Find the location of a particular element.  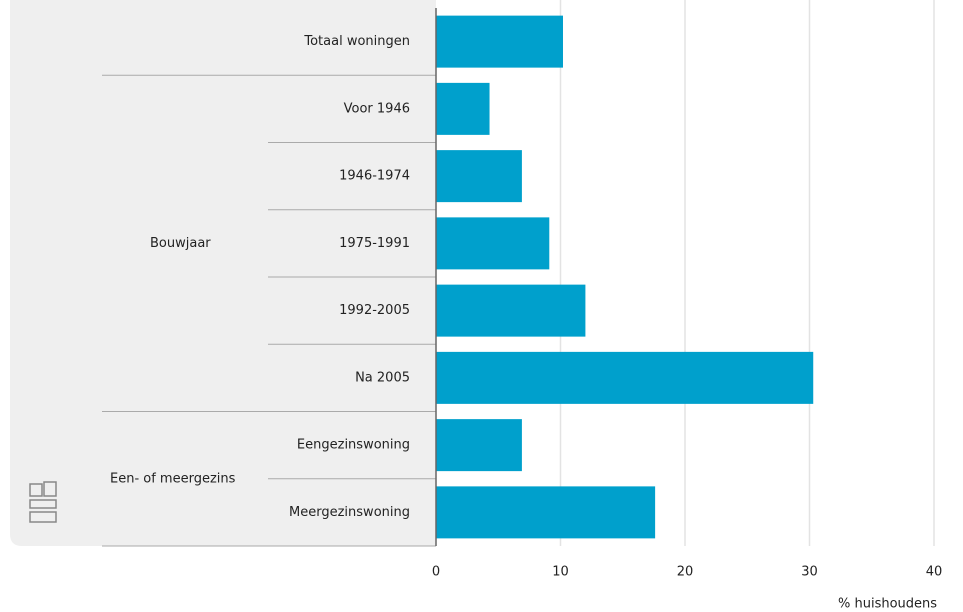

y-tick-label: Meergezinswoning is located at coordinates (349, 512).